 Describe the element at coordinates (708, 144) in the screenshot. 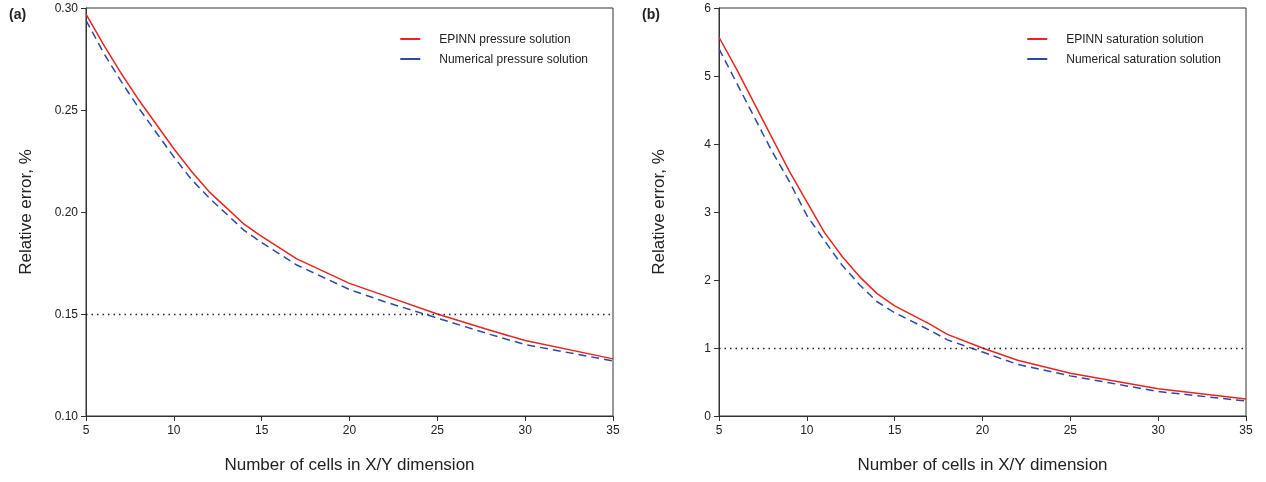

I see `y-tick-label: 4` at that location.